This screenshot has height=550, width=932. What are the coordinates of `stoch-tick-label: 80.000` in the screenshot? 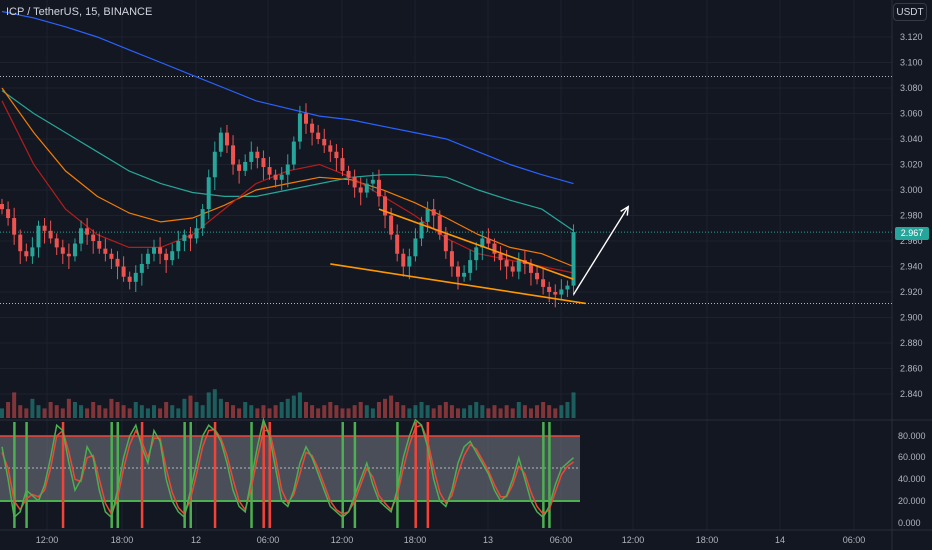 It's located at (912, 436).